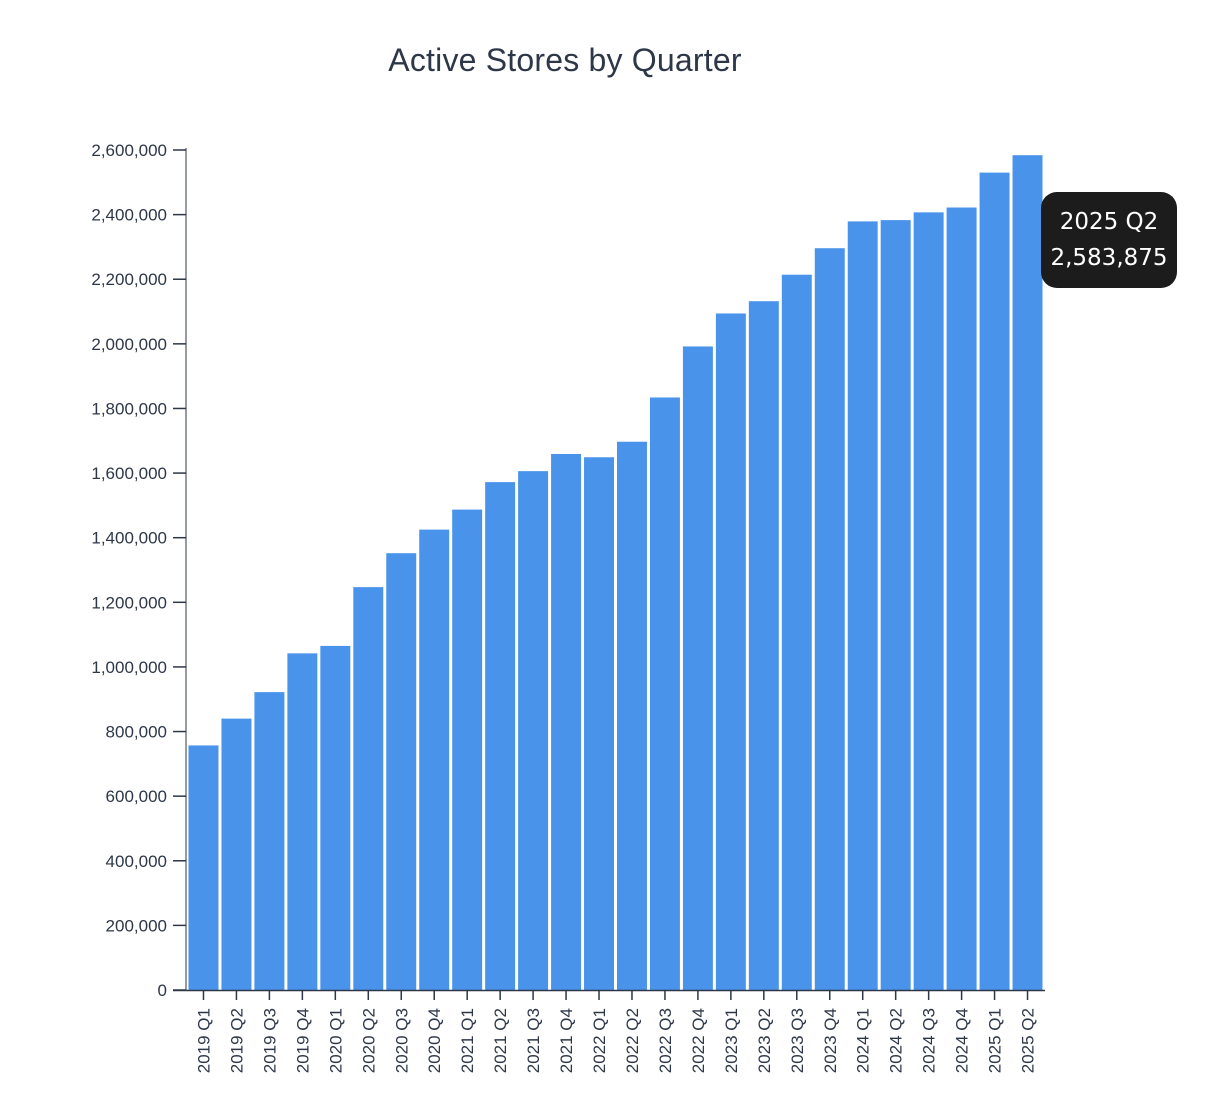  I want to click on y-tick-label: 0, so click(162, 990).